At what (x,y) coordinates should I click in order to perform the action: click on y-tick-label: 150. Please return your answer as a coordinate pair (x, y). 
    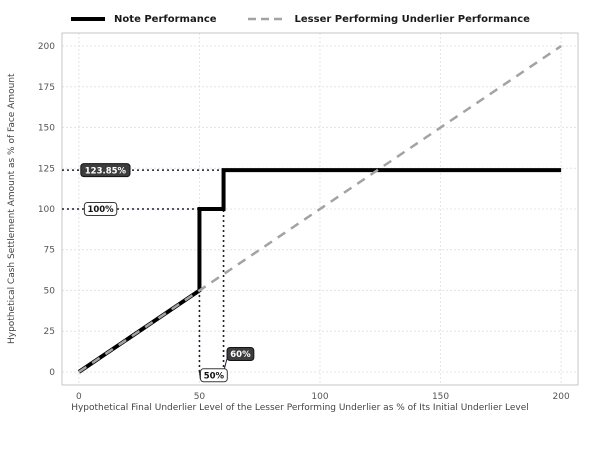
    Looking at the image, I should click on (46, 129).